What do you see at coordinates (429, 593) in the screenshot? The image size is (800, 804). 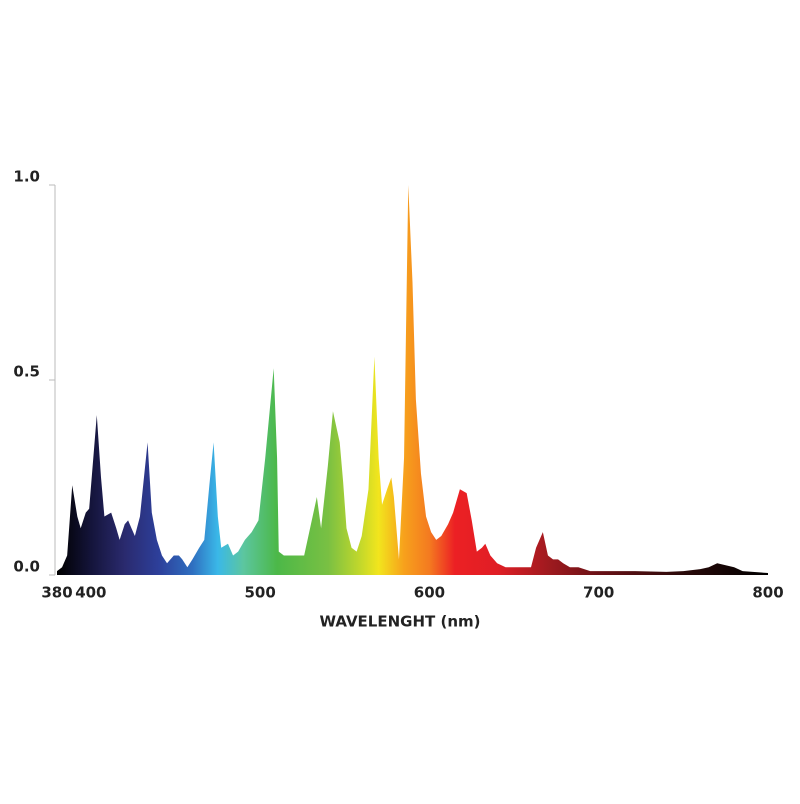 I see `x-tick-label: 600` at bounding box center [429, 593].